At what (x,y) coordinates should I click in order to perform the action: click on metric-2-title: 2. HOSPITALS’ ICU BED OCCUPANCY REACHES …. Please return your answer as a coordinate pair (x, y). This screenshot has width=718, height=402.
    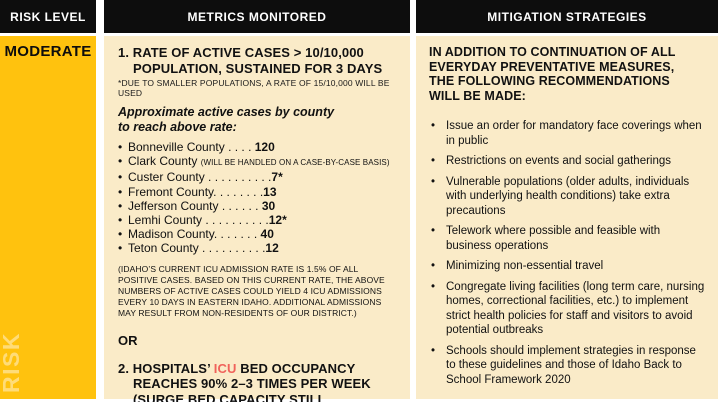
    Looking at the image, I should click on (258, 381).